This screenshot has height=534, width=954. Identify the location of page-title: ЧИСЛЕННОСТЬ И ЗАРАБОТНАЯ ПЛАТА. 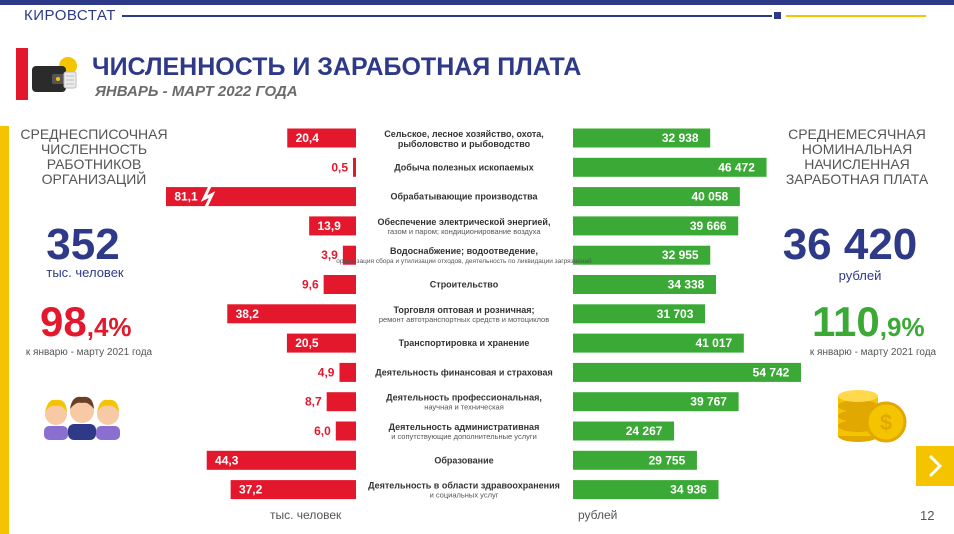
(337, 67).